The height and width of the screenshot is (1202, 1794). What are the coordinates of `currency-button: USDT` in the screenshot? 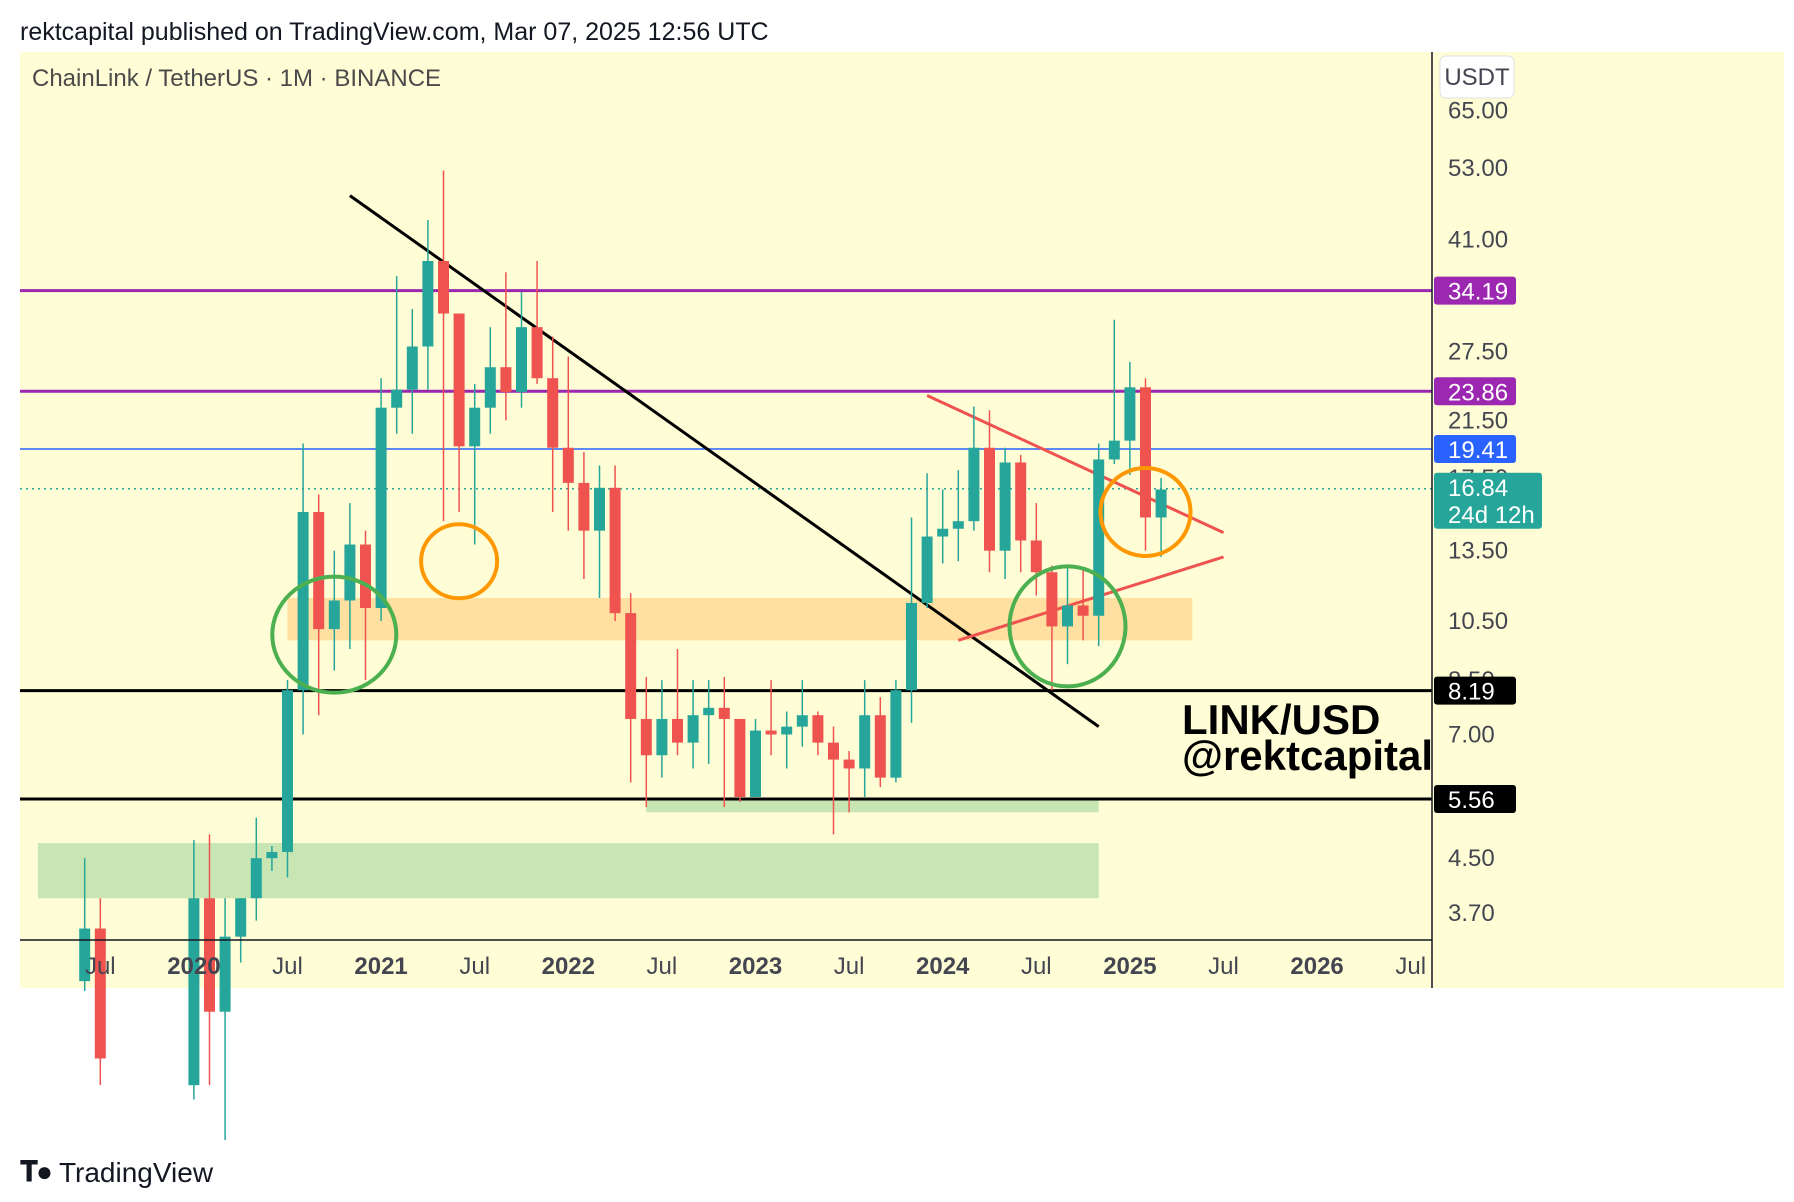 It's located at (1477, 77).